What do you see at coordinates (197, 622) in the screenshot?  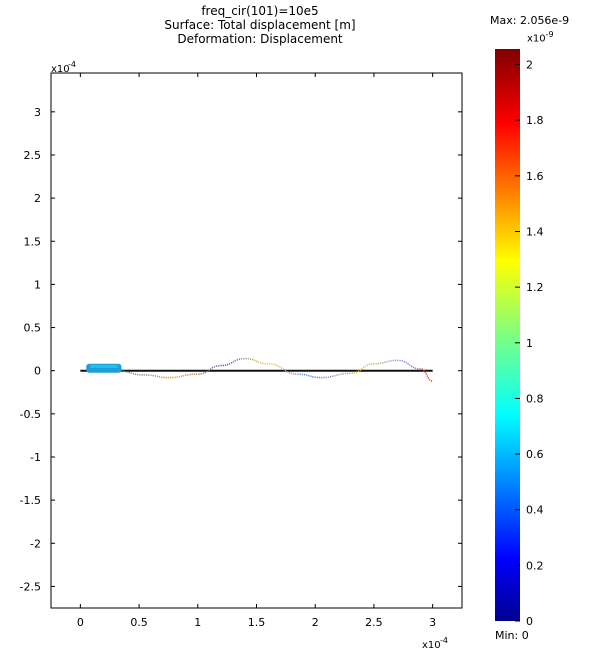 I see `x-tick-label: 1` at bounding box center [197, 622].